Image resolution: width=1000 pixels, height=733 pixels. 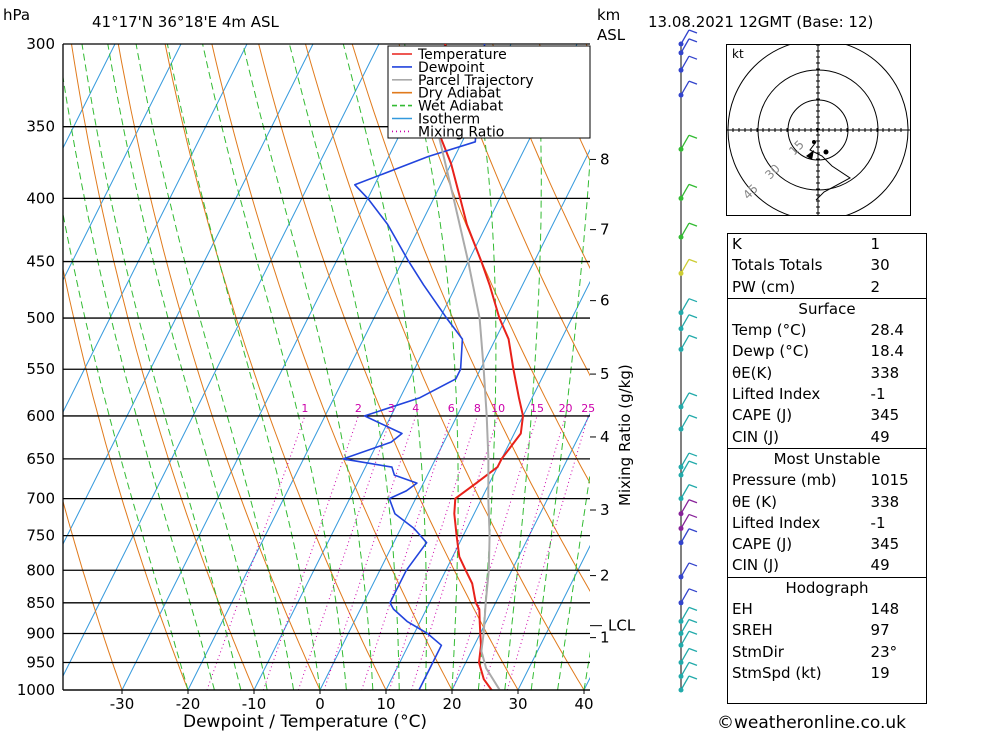 I want to click on mixing-ratio-label: 3, so click(x=391, y=408).